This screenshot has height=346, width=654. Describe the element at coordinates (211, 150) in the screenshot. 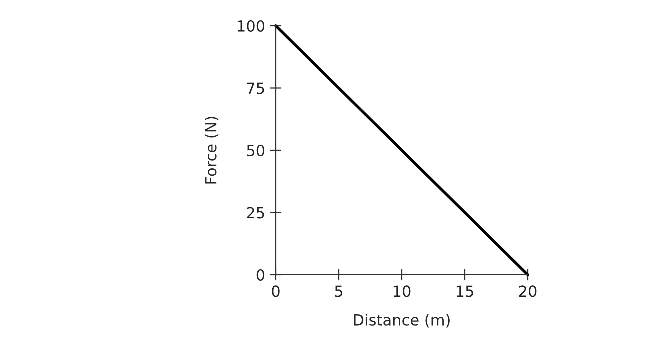

I see `y-axis-title: Force (N)` at that location.